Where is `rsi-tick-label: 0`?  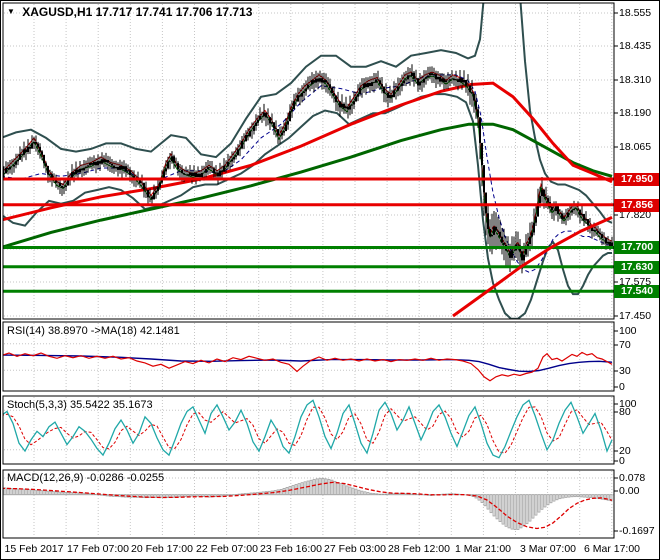 rsi-tick-label: 0 is located at coordinates (622, 387).